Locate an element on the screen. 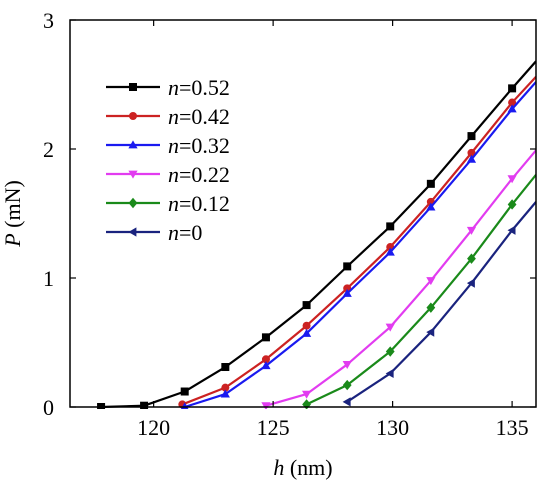 This screenshot has height=489, width=550. legend-label: n=0.12 is located at coordinates (199, 203).